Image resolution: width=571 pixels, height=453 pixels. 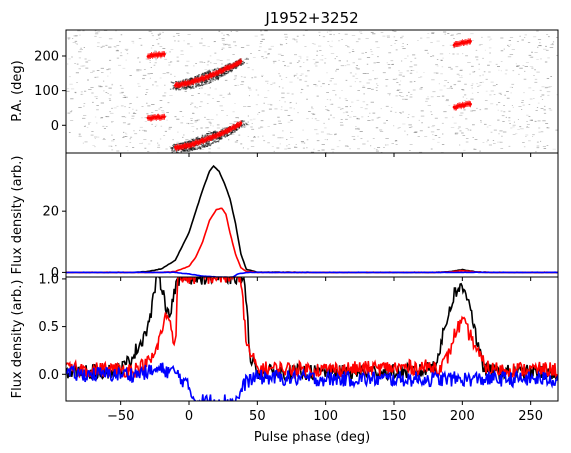 I want to click on x-tick-labels: −50 0 50 100 150 200 250, so click(x=325, y=416).